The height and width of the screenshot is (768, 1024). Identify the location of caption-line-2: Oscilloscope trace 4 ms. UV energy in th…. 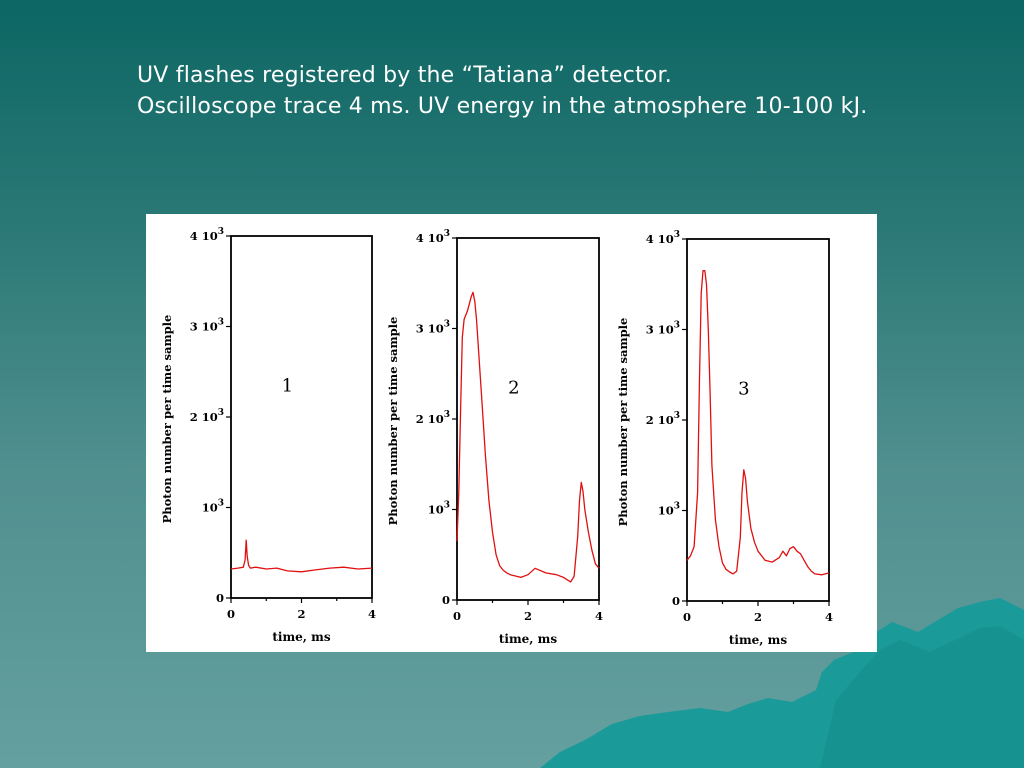
(502, 106).